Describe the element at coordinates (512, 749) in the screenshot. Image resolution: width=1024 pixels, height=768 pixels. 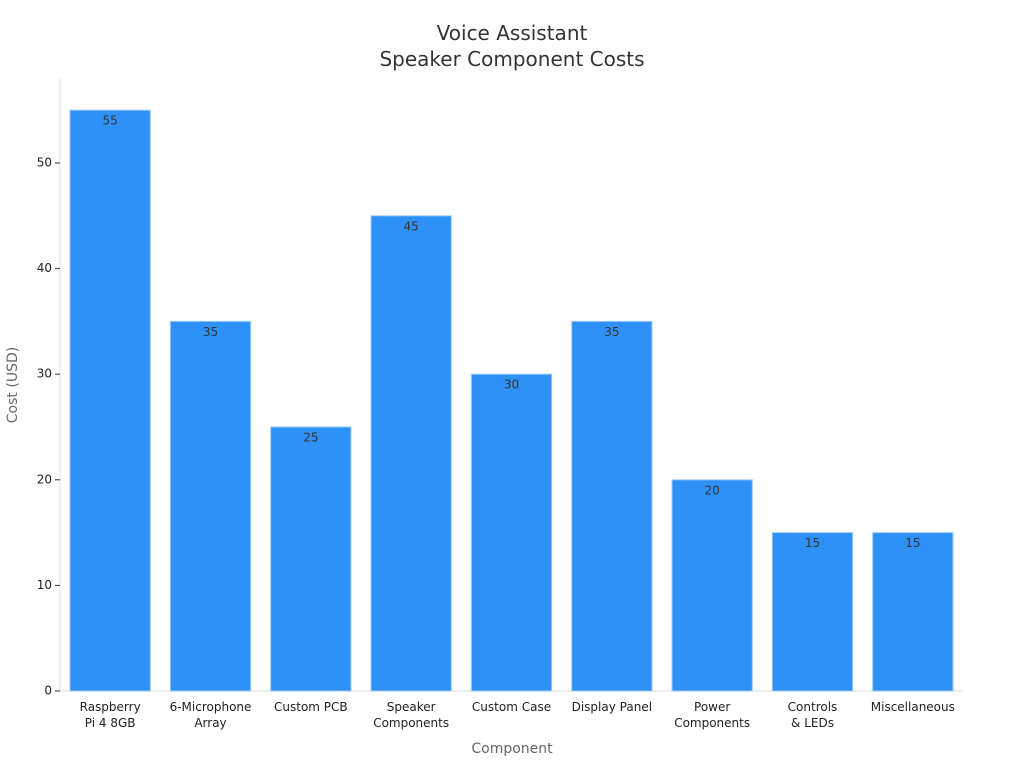
I see `x-axis-label: Component` at that location.